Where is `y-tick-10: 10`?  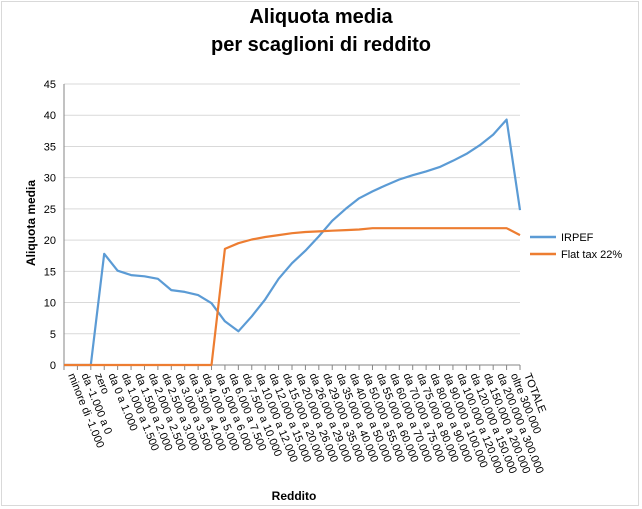 y-tick-10: 10 is located at coordinates (50, 304).